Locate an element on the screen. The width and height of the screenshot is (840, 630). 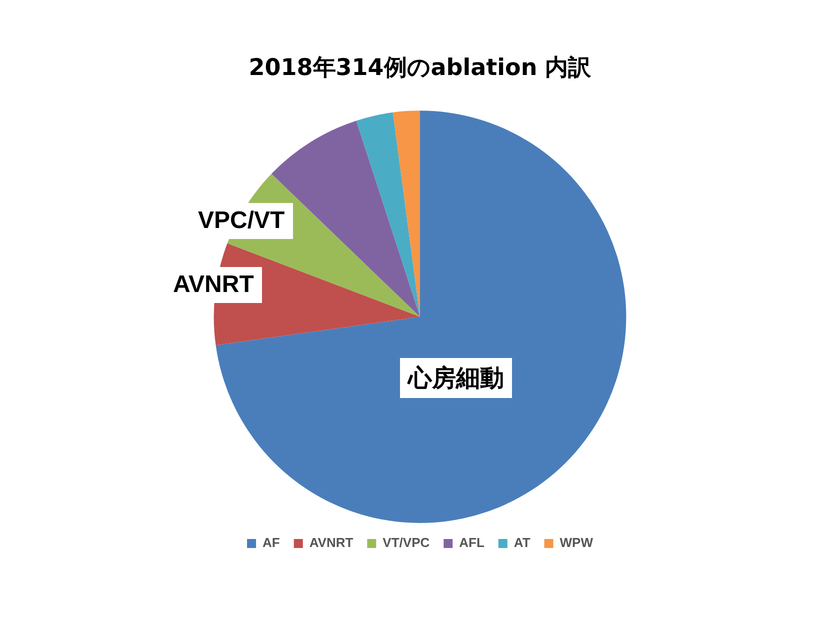
legend-label: AFL is located at coordinates (471, 542).